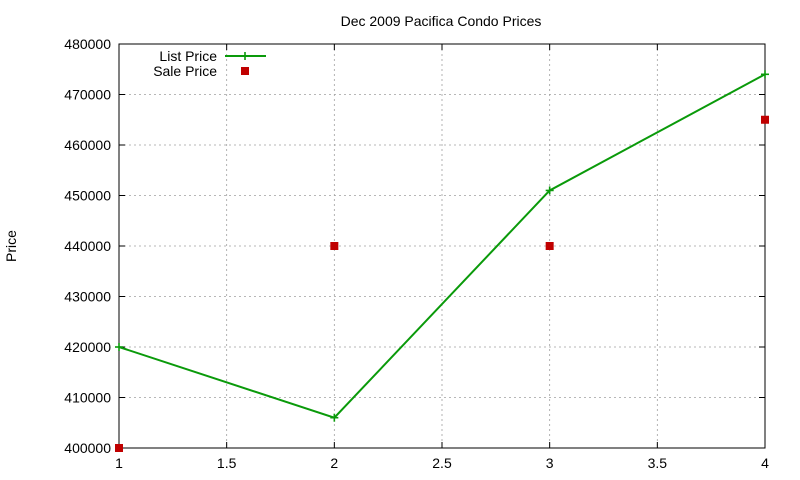 Image resolution: width=800 pixels, height=480 pixels. What do you see at coordinates (119, 463) in the screenshot?
I see `x-tick-label: 1` at bounding box center [119, 463].